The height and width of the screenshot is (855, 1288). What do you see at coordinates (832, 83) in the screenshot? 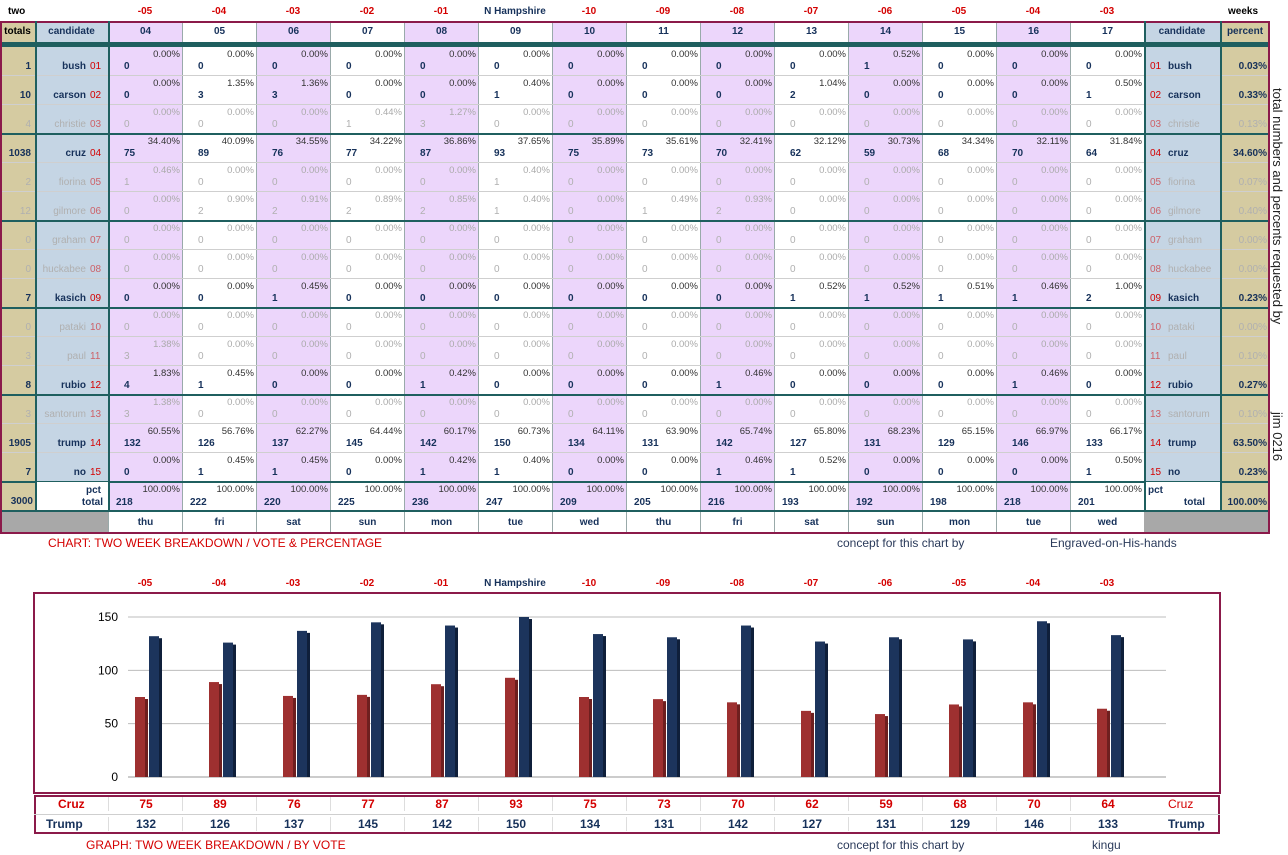
I see `pct-cell: 1.04%` at bounding box center [832, 83].